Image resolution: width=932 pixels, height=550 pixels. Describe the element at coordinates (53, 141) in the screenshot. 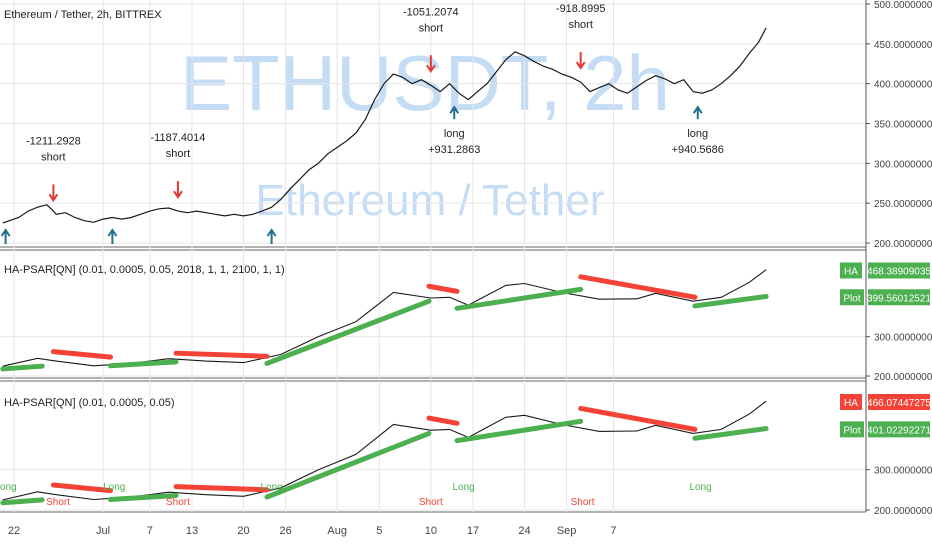

I see `trade-pnl-label: -1211.2928` at that location.